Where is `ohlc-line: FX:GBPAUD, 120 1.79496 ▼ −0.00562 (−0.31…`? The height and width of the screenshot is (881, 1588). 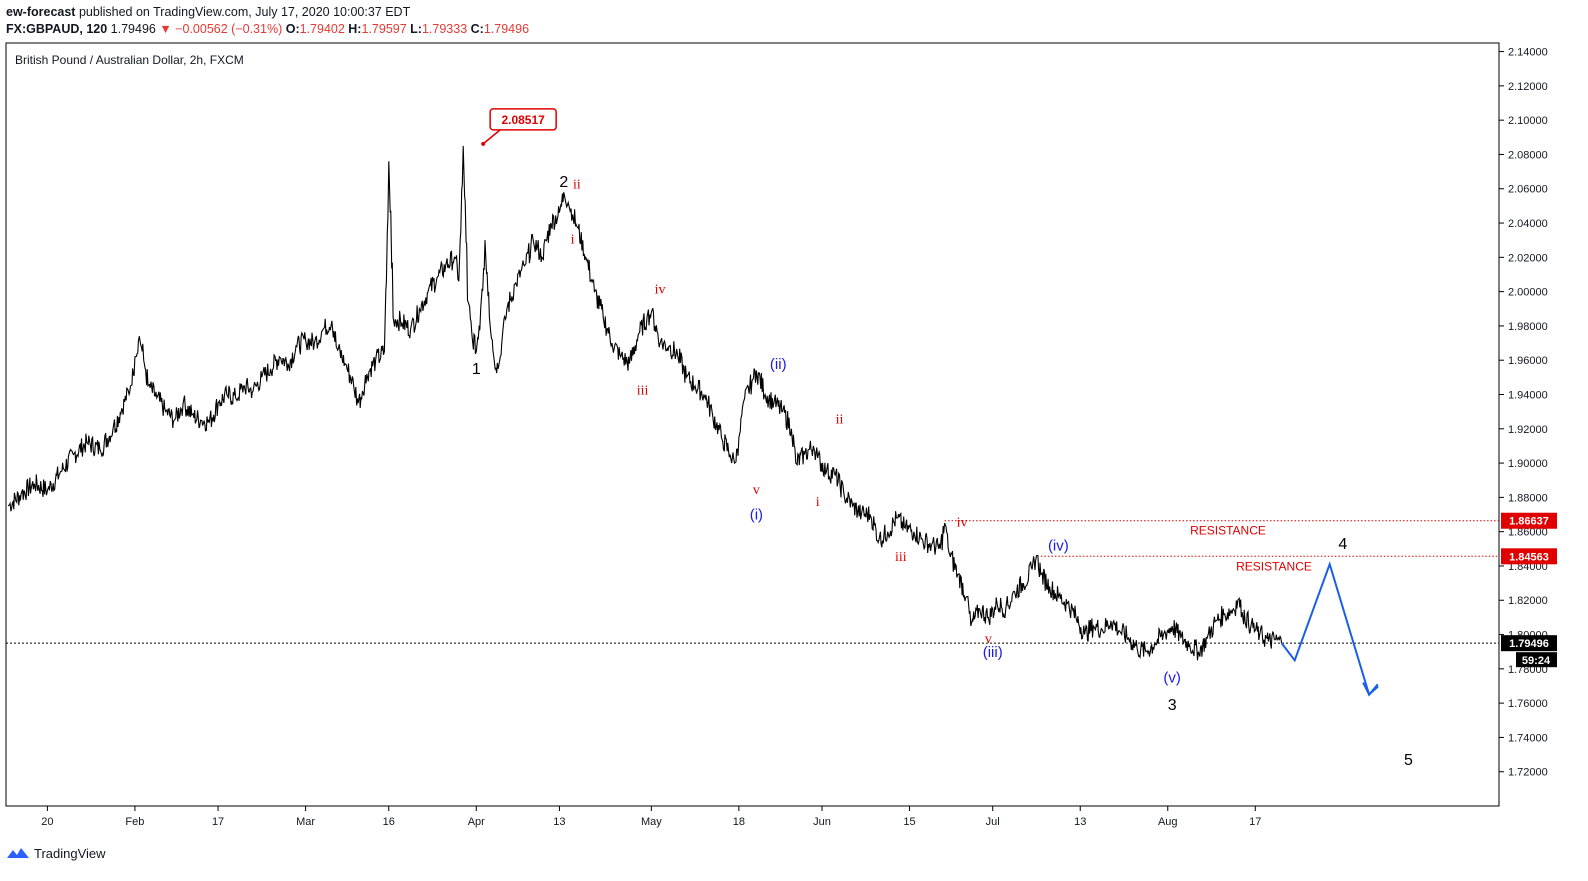 ohlc-line: FX:GBPAUD, 120 1.79496 ▼ −0.00562 (−0.31… is located at coordinates (267, 29).